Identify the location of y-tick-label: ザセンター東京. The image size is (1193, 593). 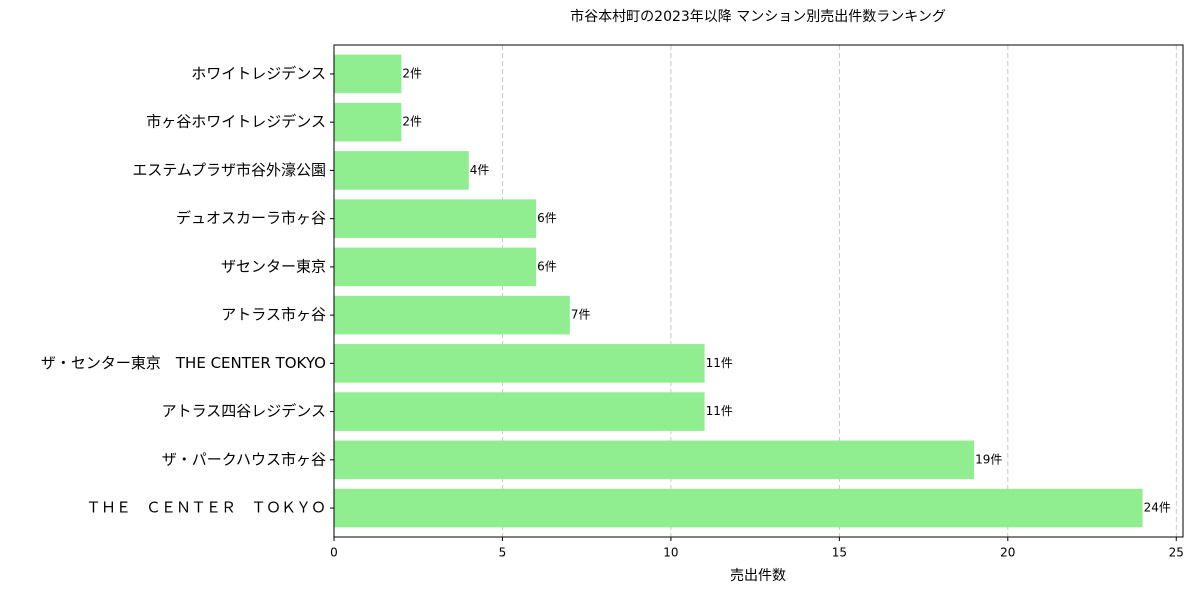
(273, 266).